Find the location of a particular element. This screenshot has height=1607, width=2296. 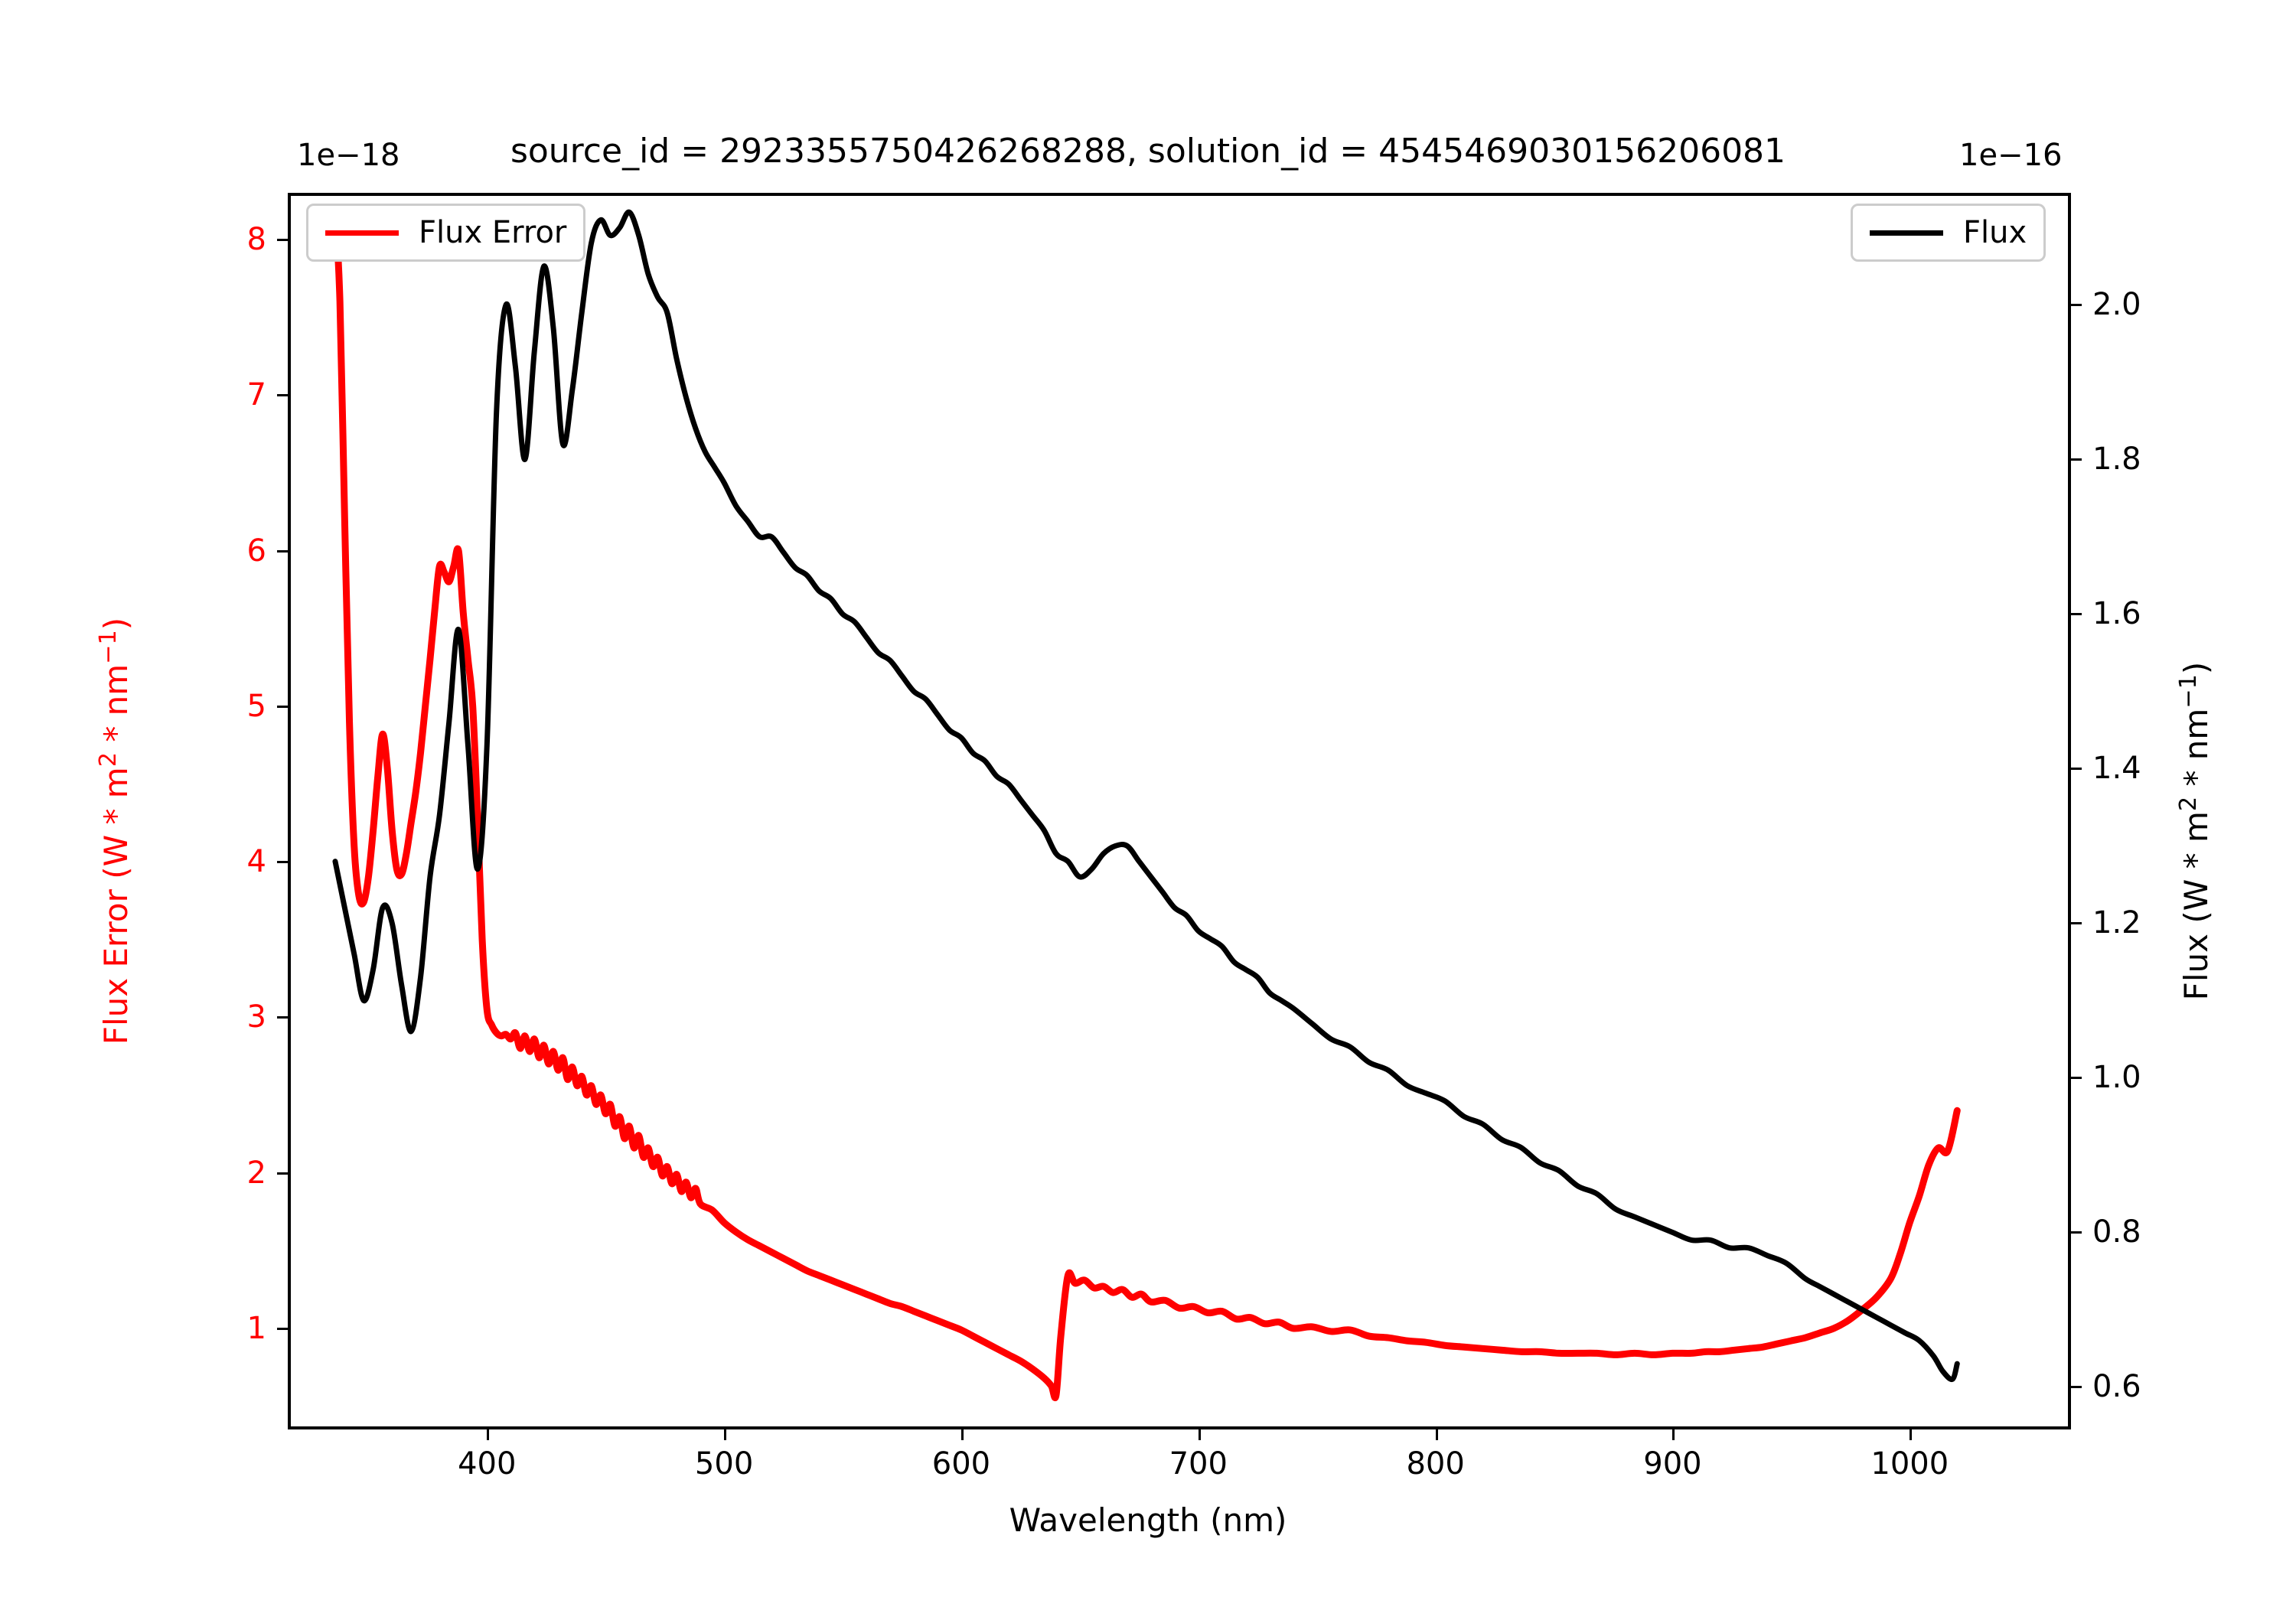

right-axis-offset-text: 1e−16 is located at coordinates (2011, 155).